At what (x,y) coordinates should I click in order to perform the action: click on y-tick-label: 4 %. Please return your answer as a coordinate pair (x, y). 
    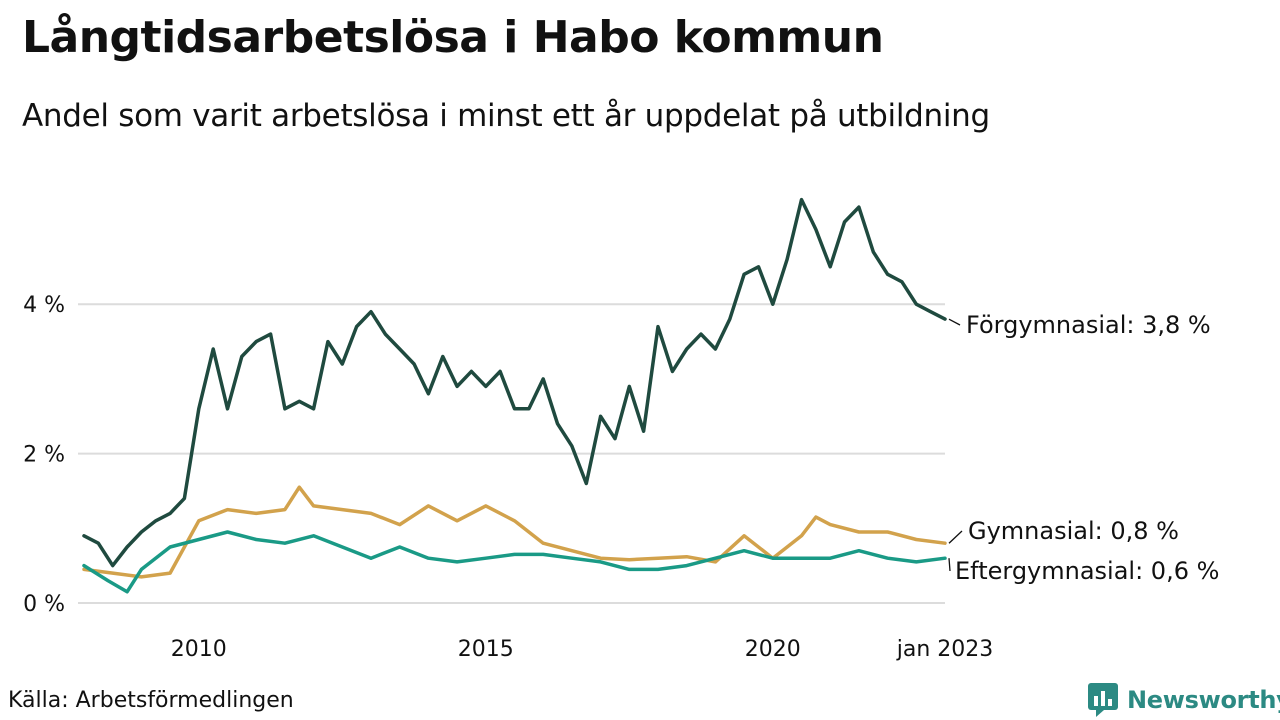
    Looking at the image, I should click on (44, 305).